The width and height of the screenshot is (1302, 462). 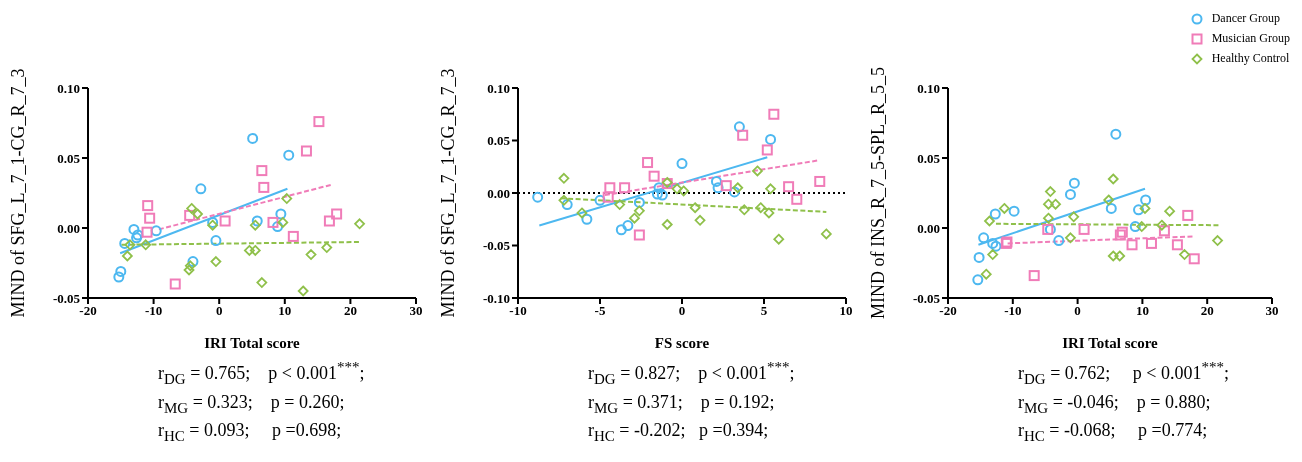 What do you see at coordinates (252, 343) in the screenshot?
I see `x-axis-title: IRI Total score` at bounding box center [252, 343].